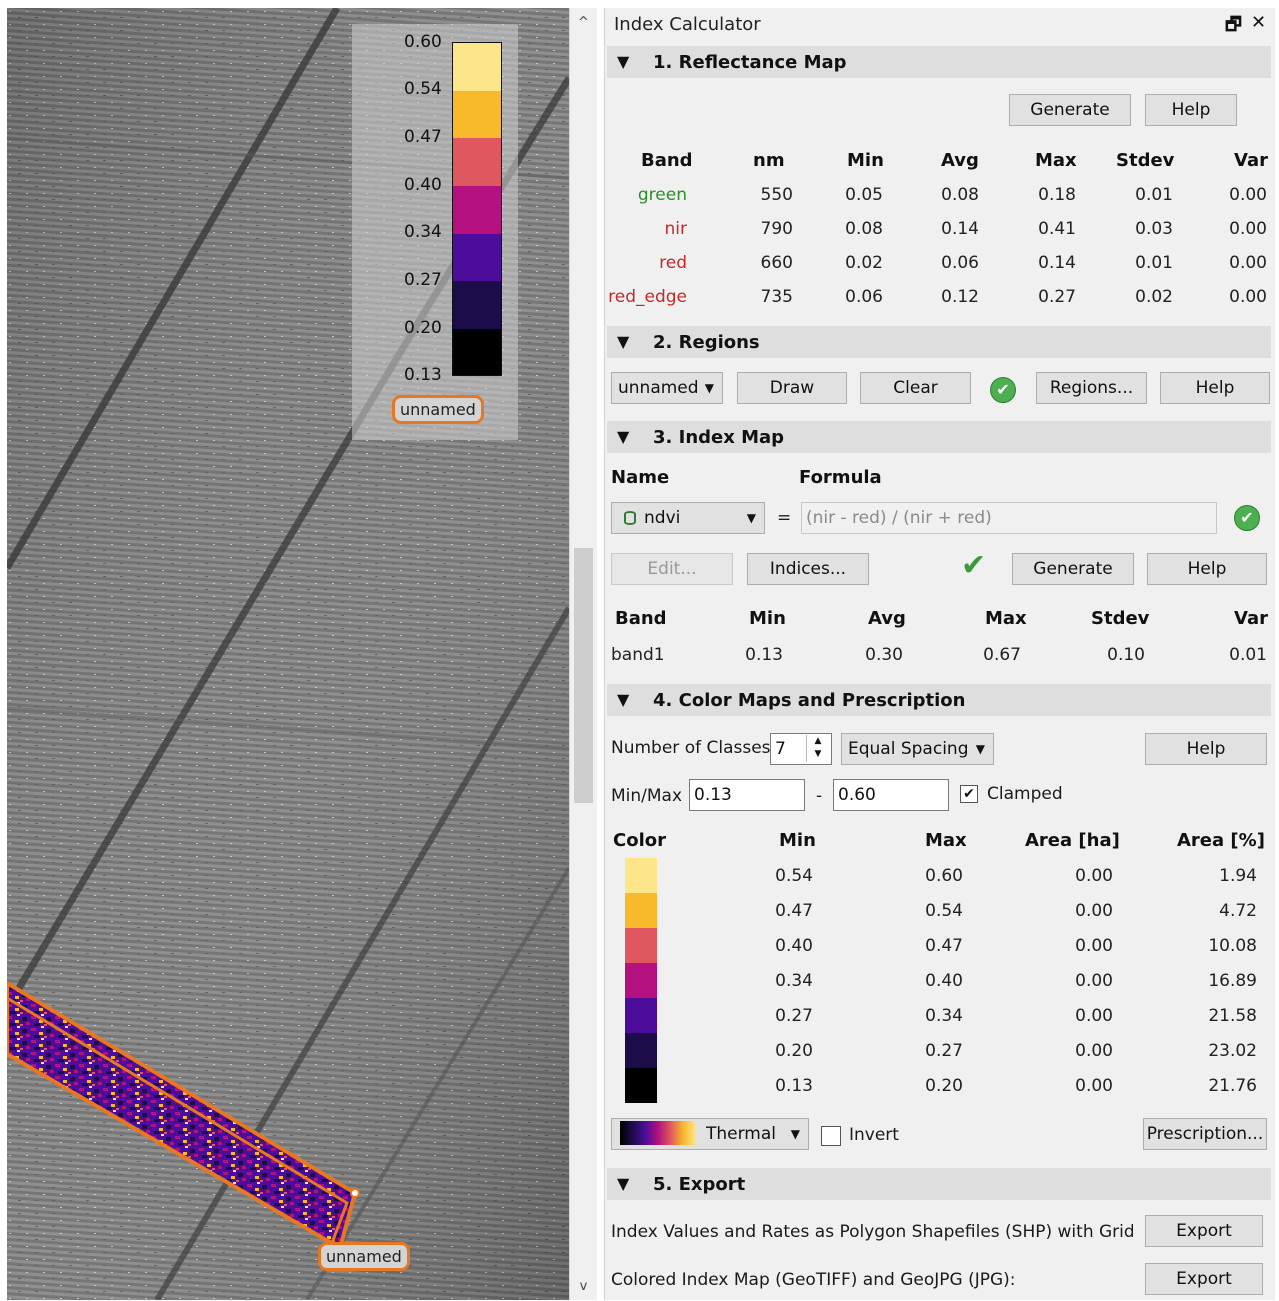  What do you see at coordinates (1238, 911) in the screenshot?
I see `cell-area-pct: 4.72` at bounding box center [1238, 911].